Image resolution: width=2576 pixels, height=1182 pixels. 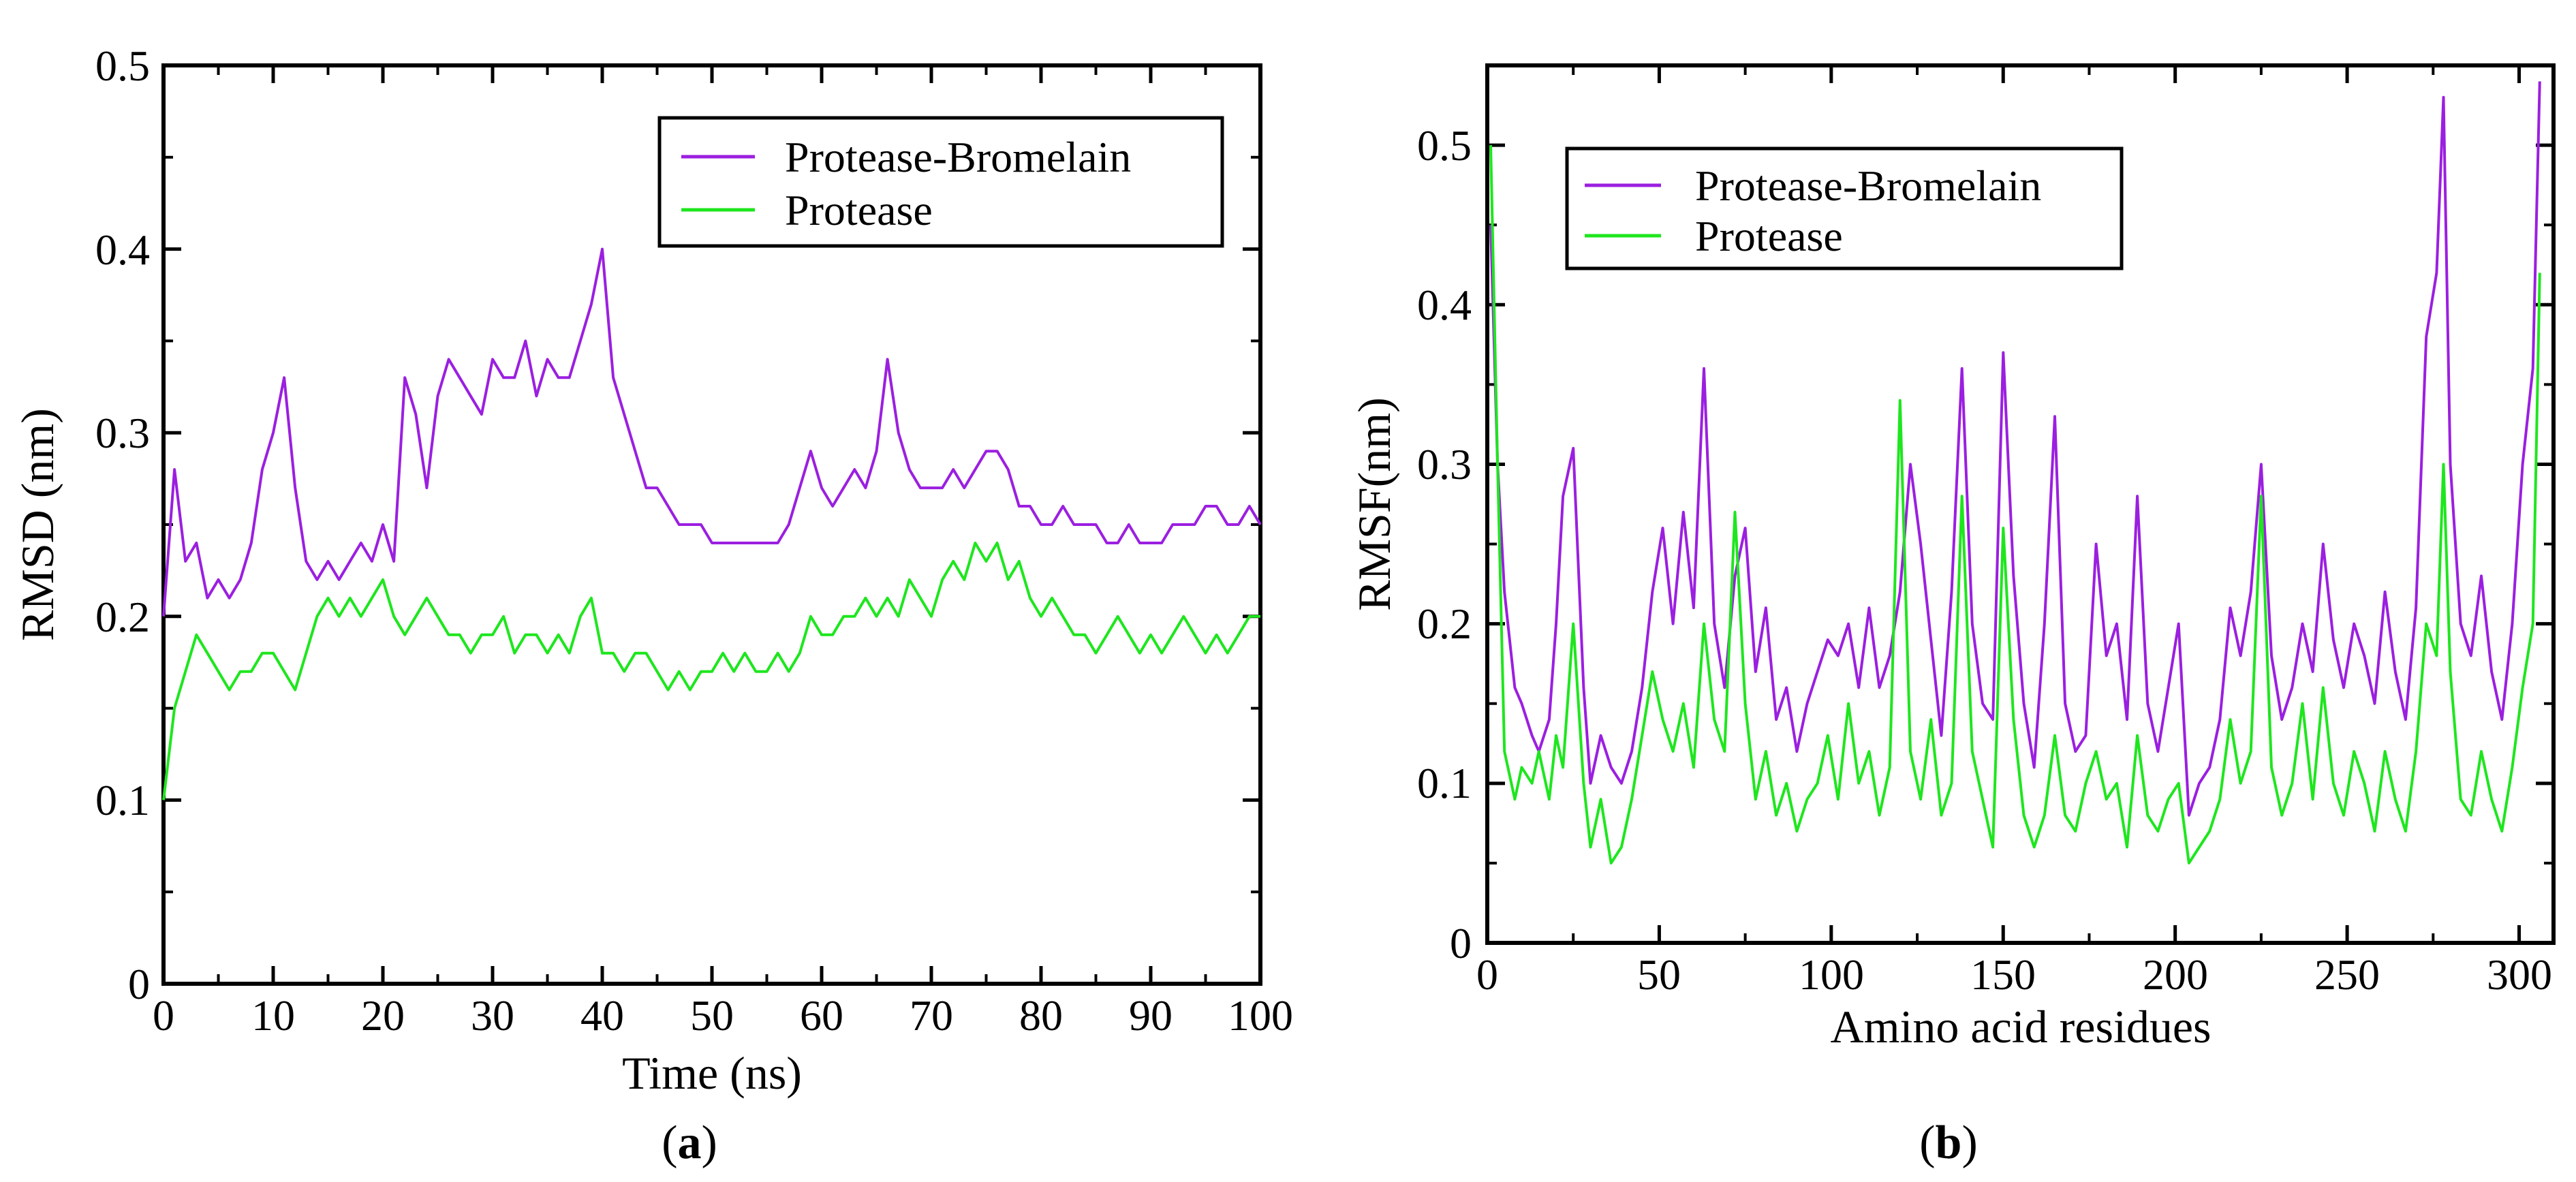 I want to click on x-tick-label: 20, so click(x=383, y=1015).